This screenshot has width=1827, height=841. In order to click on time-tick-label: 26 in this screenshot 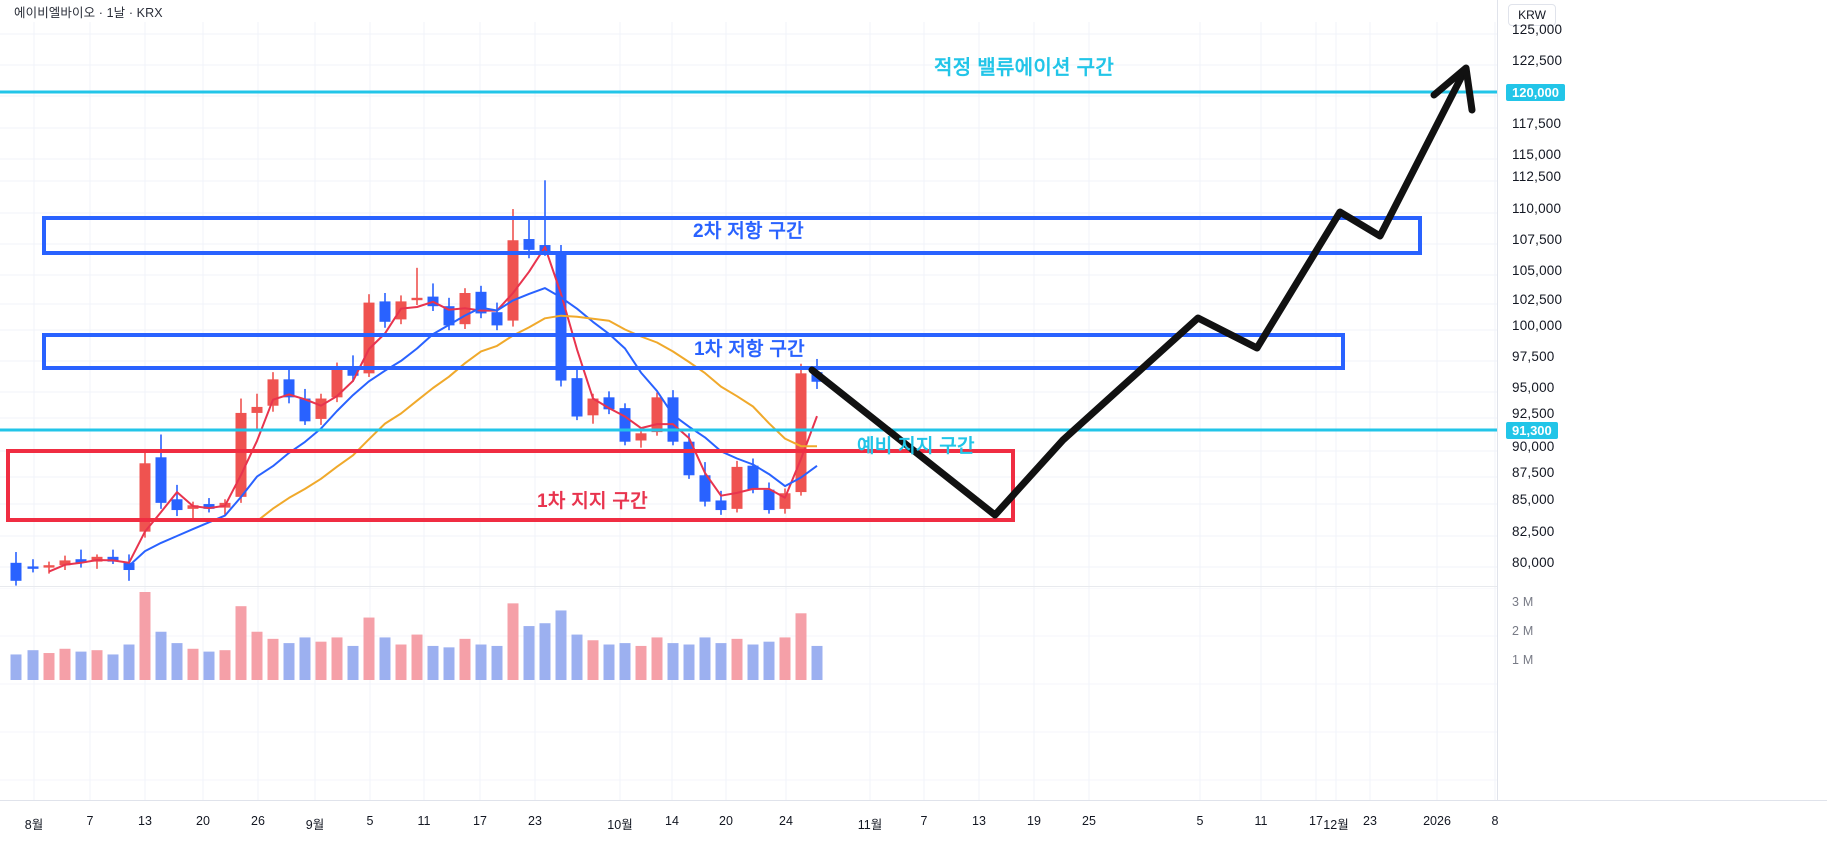, I will do `click(258, 821)`.